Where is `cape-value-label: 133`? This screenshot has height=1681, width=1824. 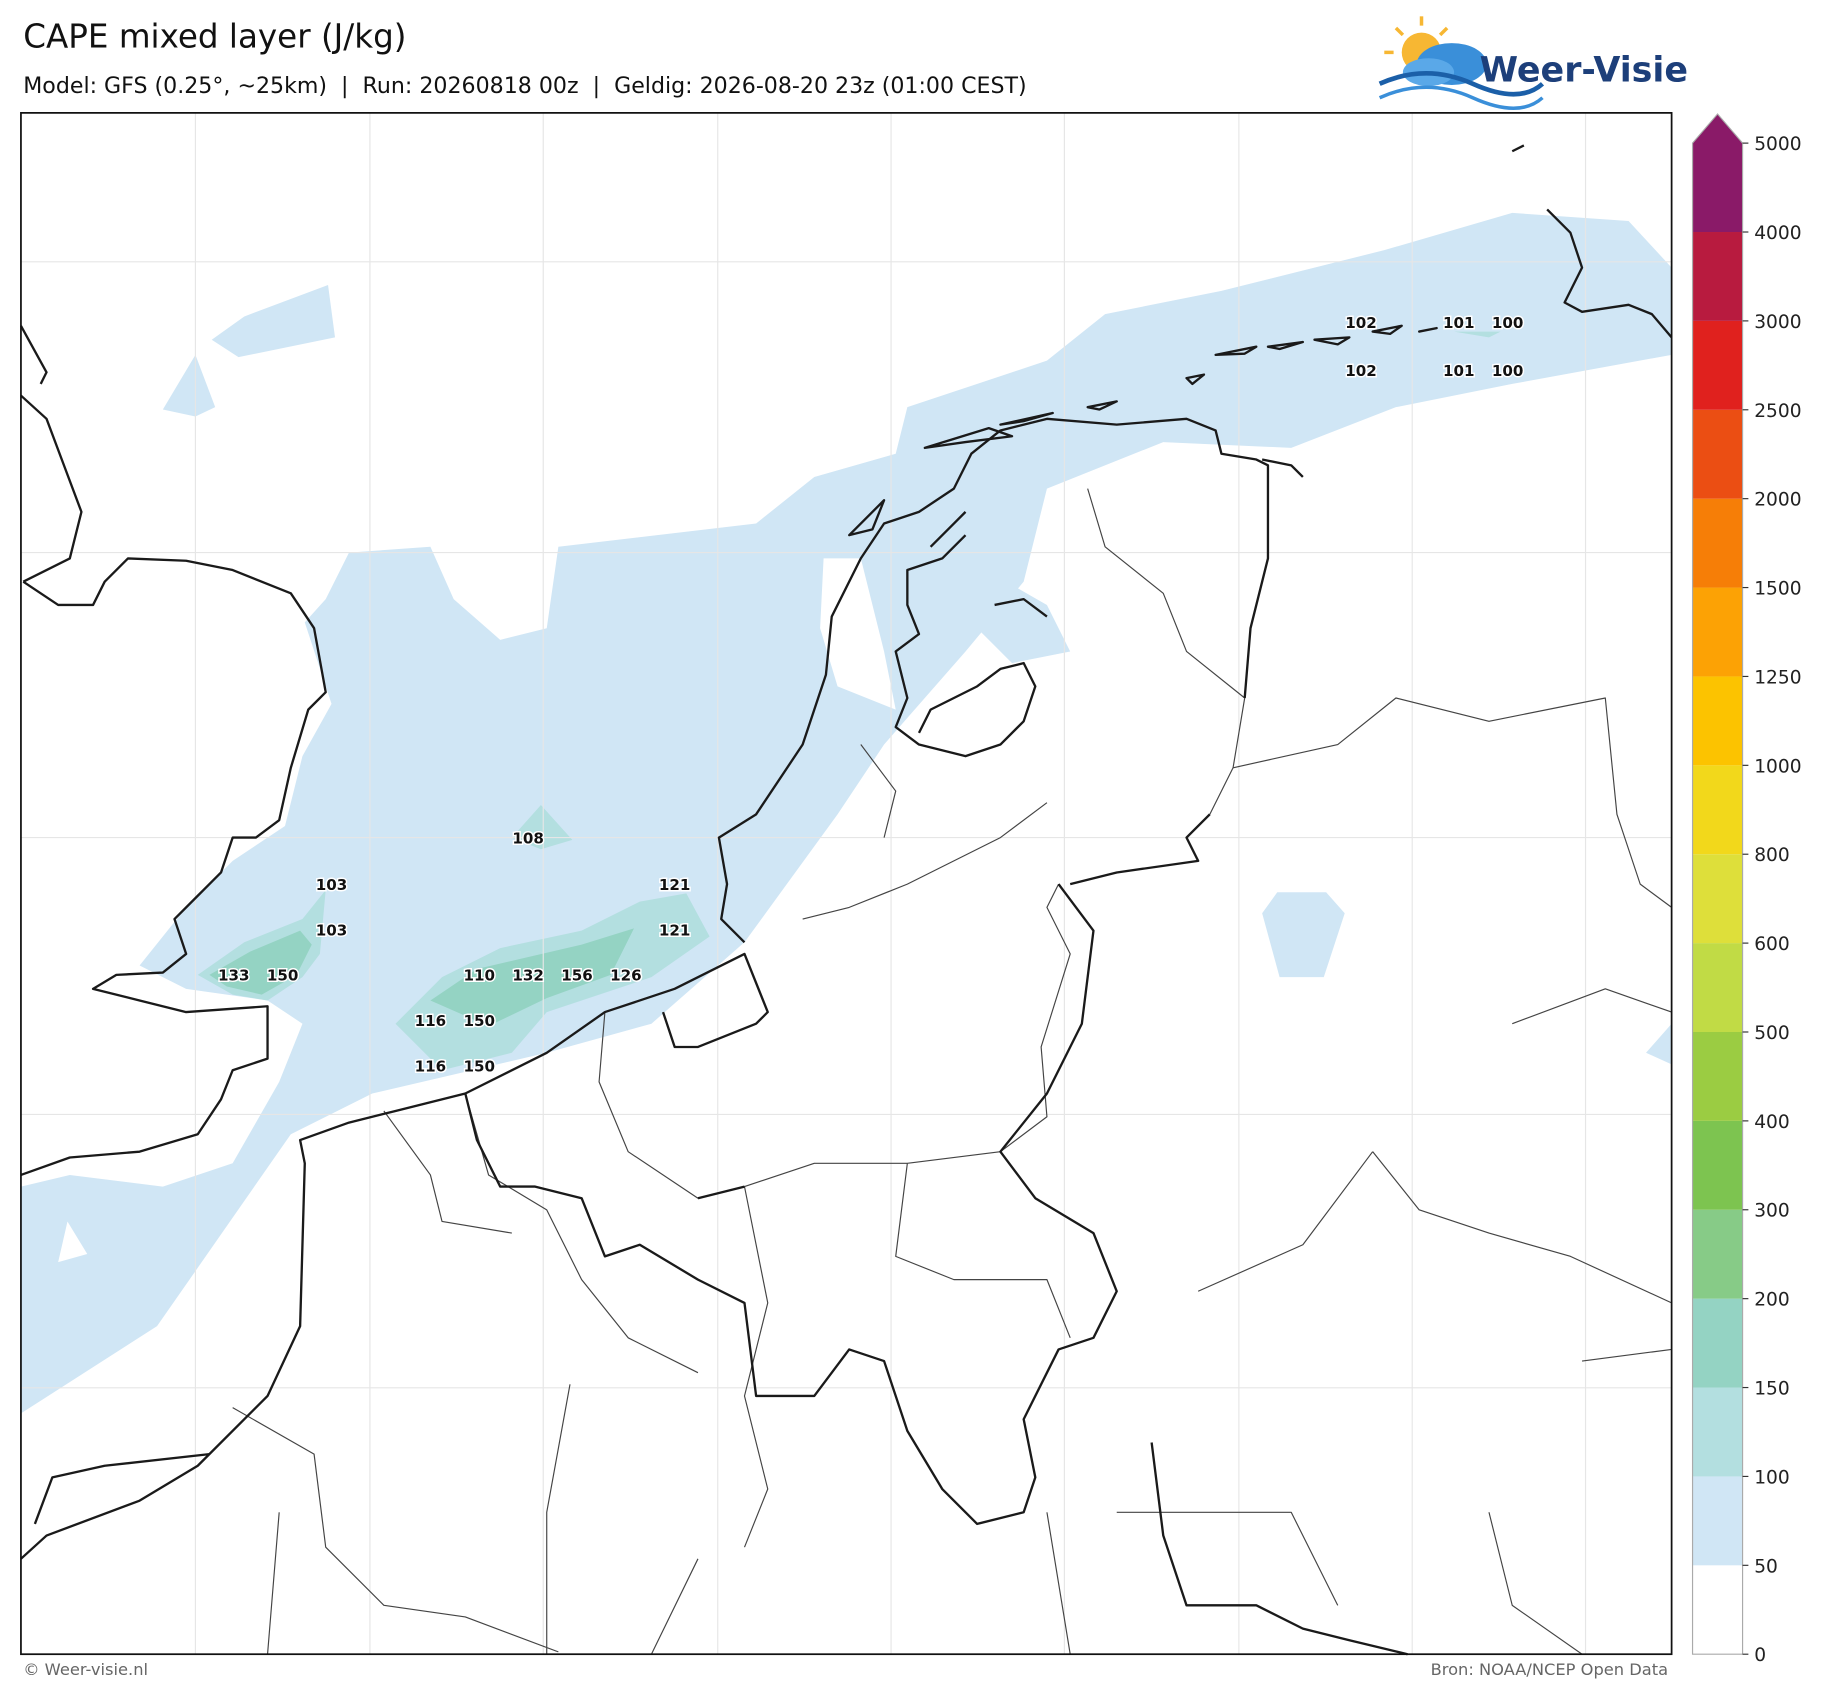 cape-value-label: 133 is located at coordinates (234, 976).